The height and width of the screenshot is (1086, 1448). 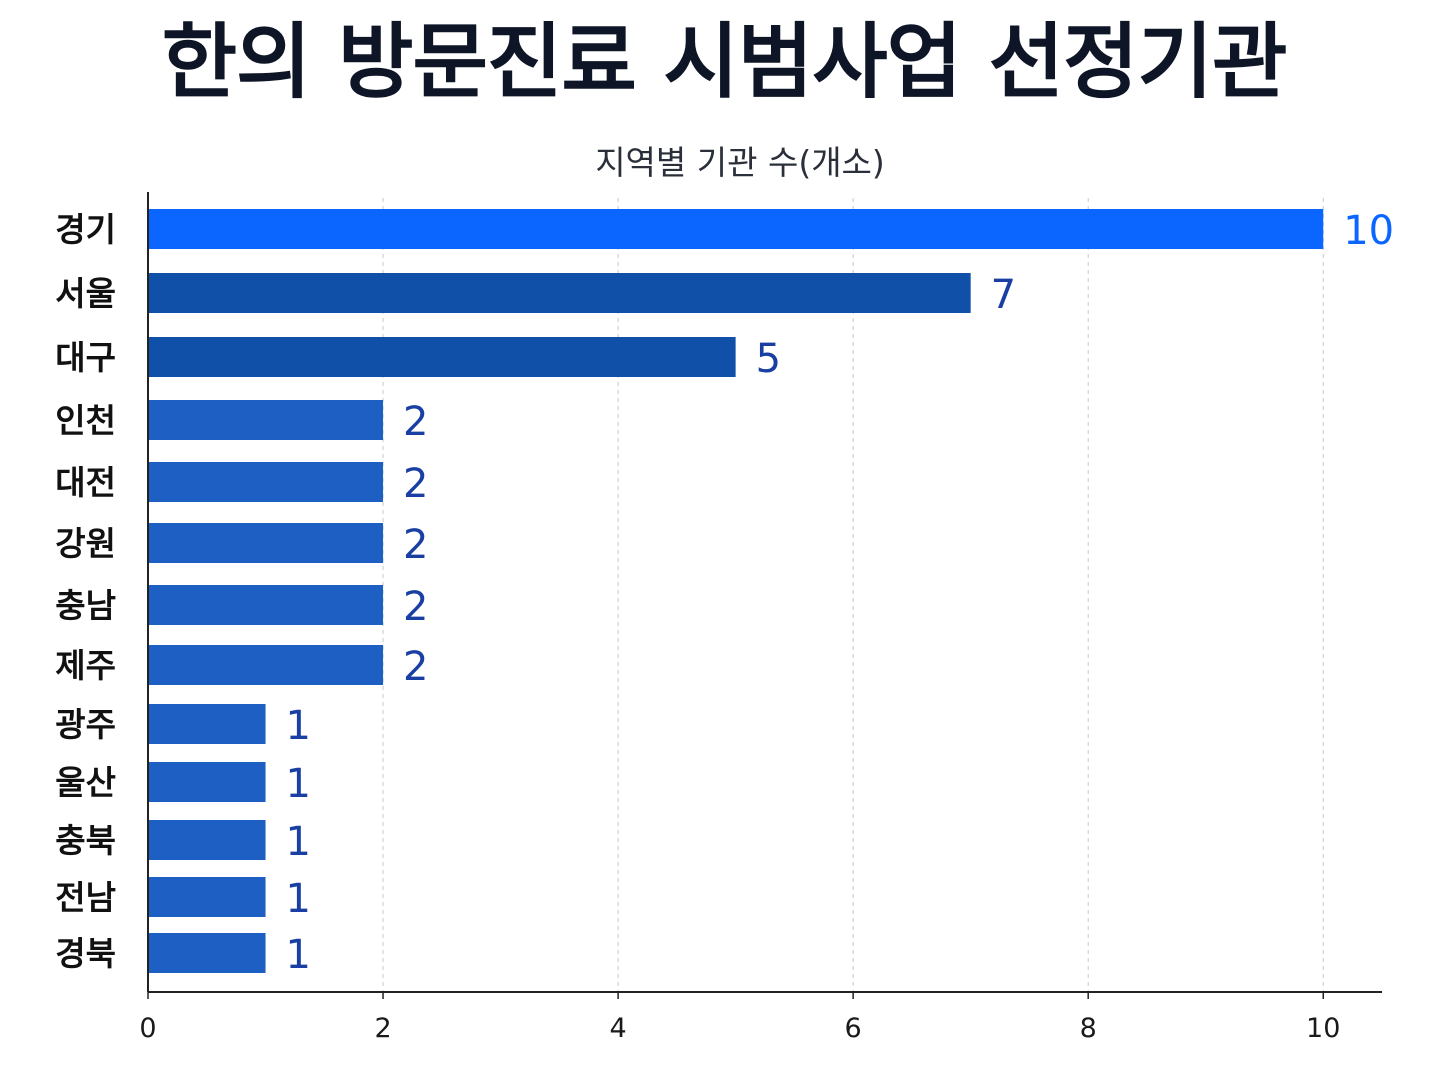 I want to click on category-label: 서울, so click(x=85, y=293).